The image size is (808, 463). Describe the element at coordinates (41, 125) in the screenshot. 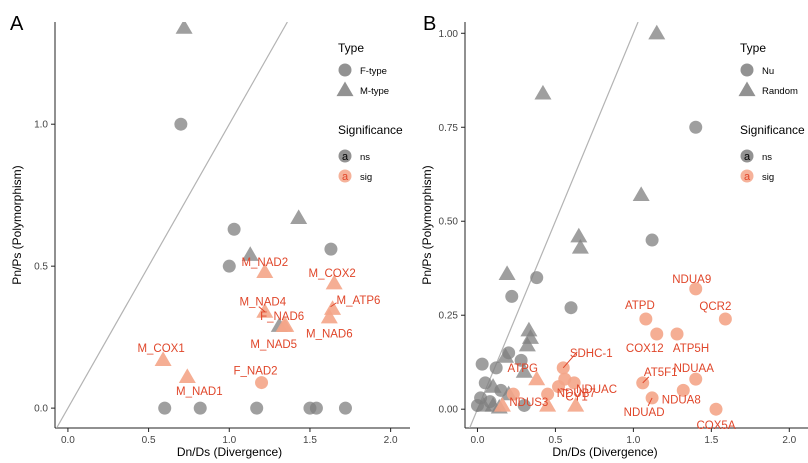

I see `y-tick-label: 1.0` at that location.